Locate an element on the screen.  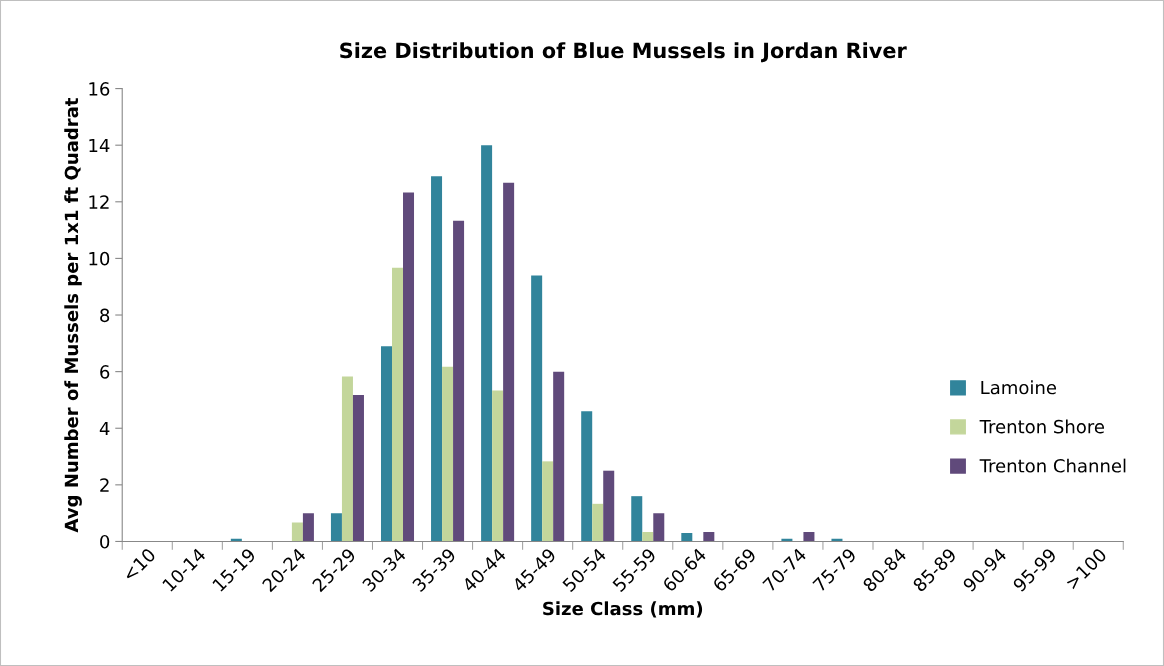
x-axis-title: Size Class (mm) is located at coordinates (623, 609).